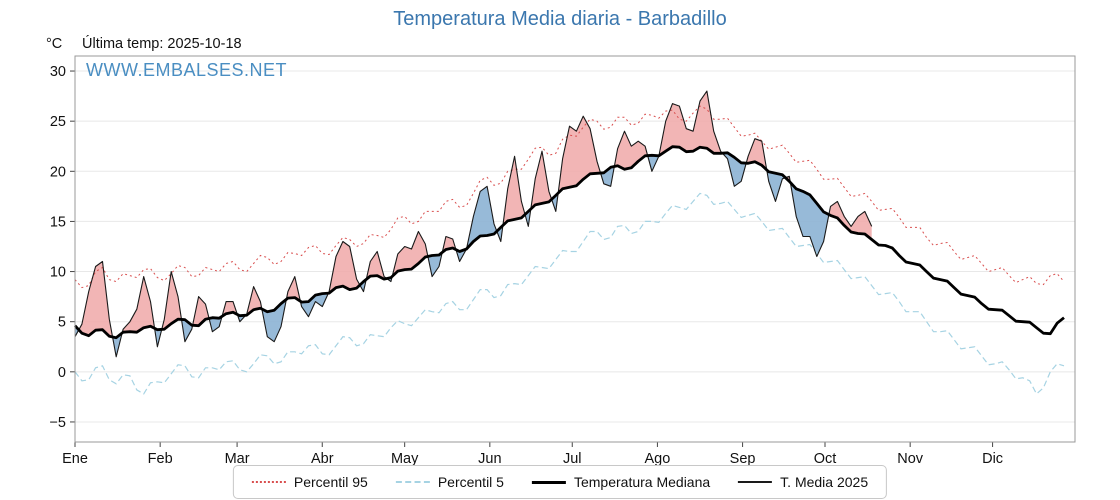  What do you see at coordinates (560, 19) in the screenshot?
I see `chart-title: Temperatura Media diaria - Barbadillo` at bounding box center [560, 19].